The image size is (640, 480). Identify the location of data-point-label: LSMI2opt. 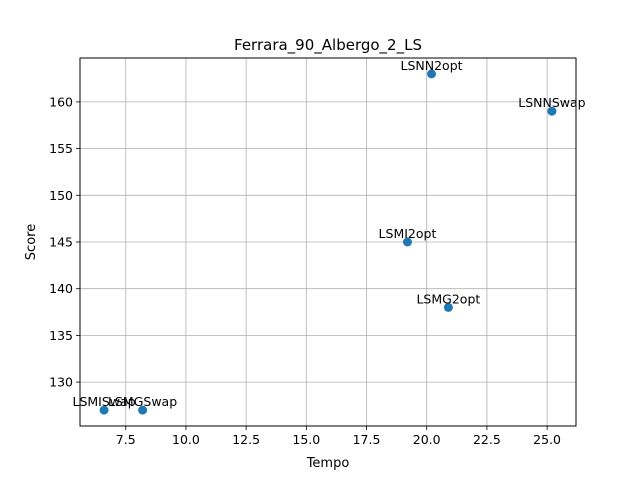
(408, 233).